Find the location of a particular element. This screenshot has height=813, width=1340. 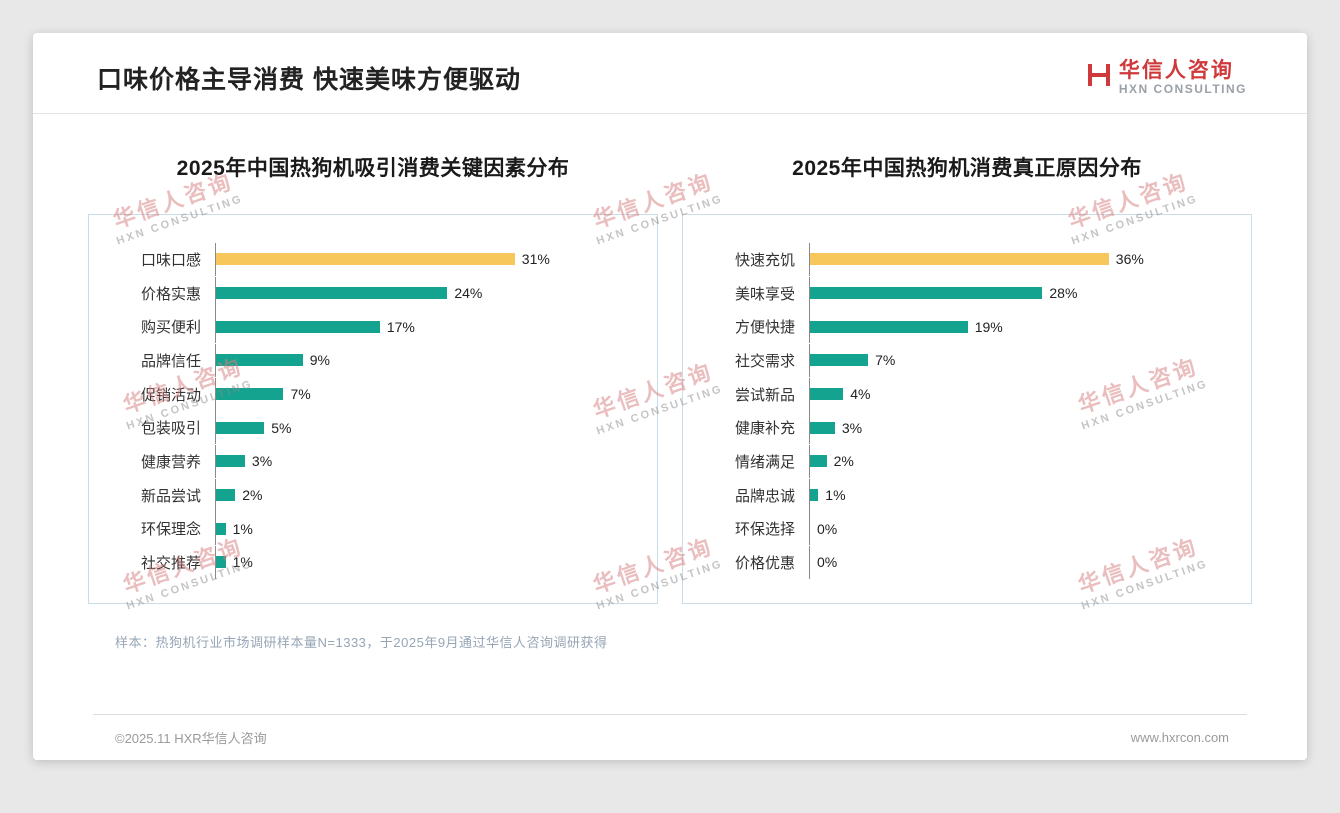

bar-row: 包装吸引 5% is located at coordinates (371, 428).